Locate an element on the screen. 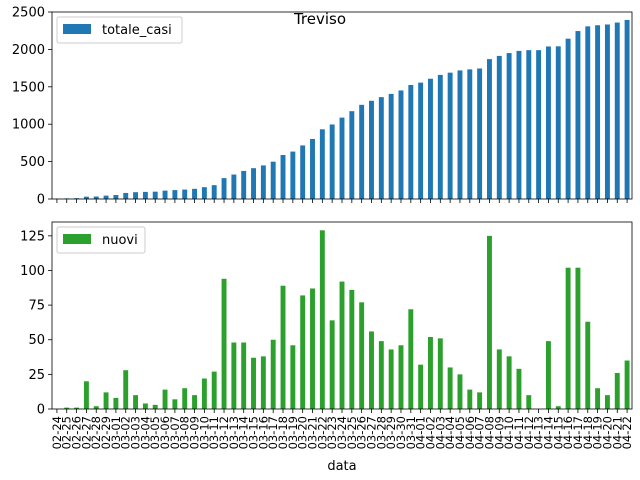  bottom-legend-swatch is located at coordinates (77, 239).